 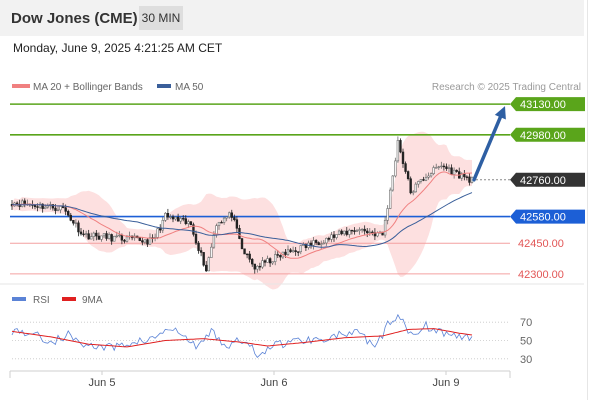 I want to click on current-level-label: 42760.00, so click(x=543, y=181).